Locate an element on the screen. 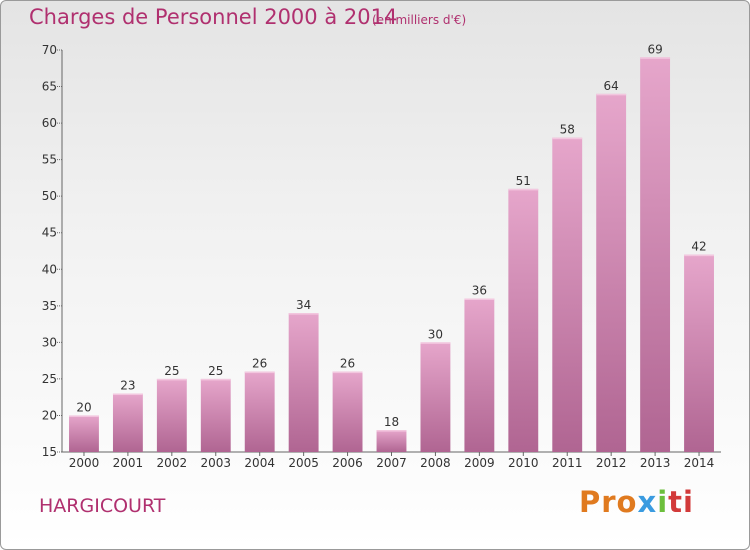  y-tick-label: 65 is located at coordinates (49, 87).